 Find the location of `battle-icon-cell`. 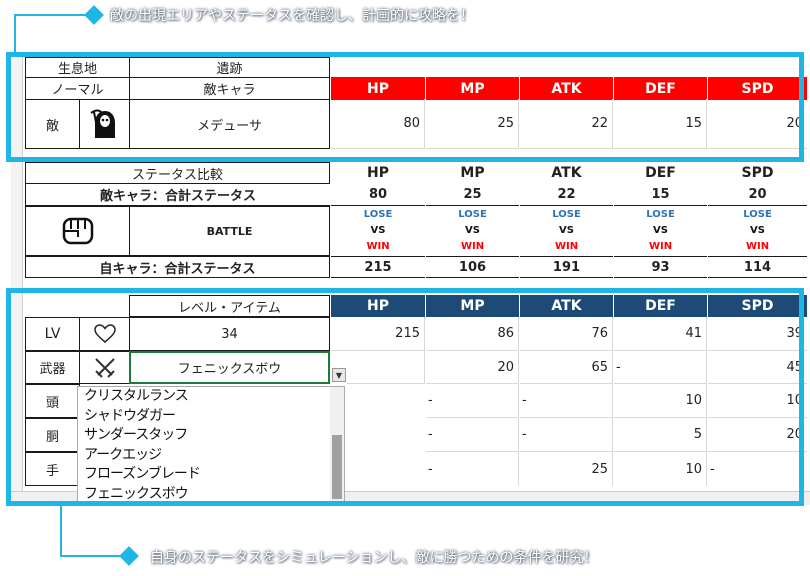

battle-icon-cell is located at coordinates (77, 231).